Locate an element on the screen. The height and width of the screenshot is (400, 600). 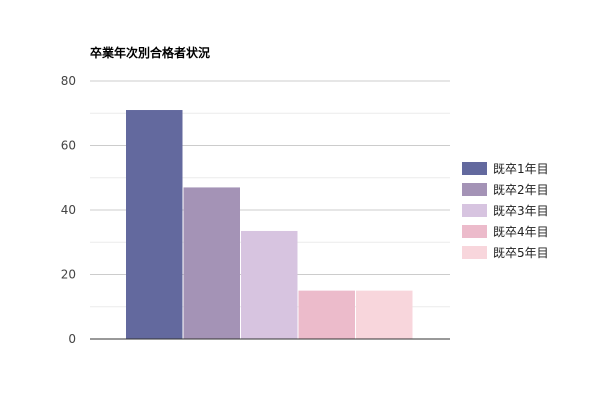
legend-item: 既卒1年目 is located at coordinates (505, 168).